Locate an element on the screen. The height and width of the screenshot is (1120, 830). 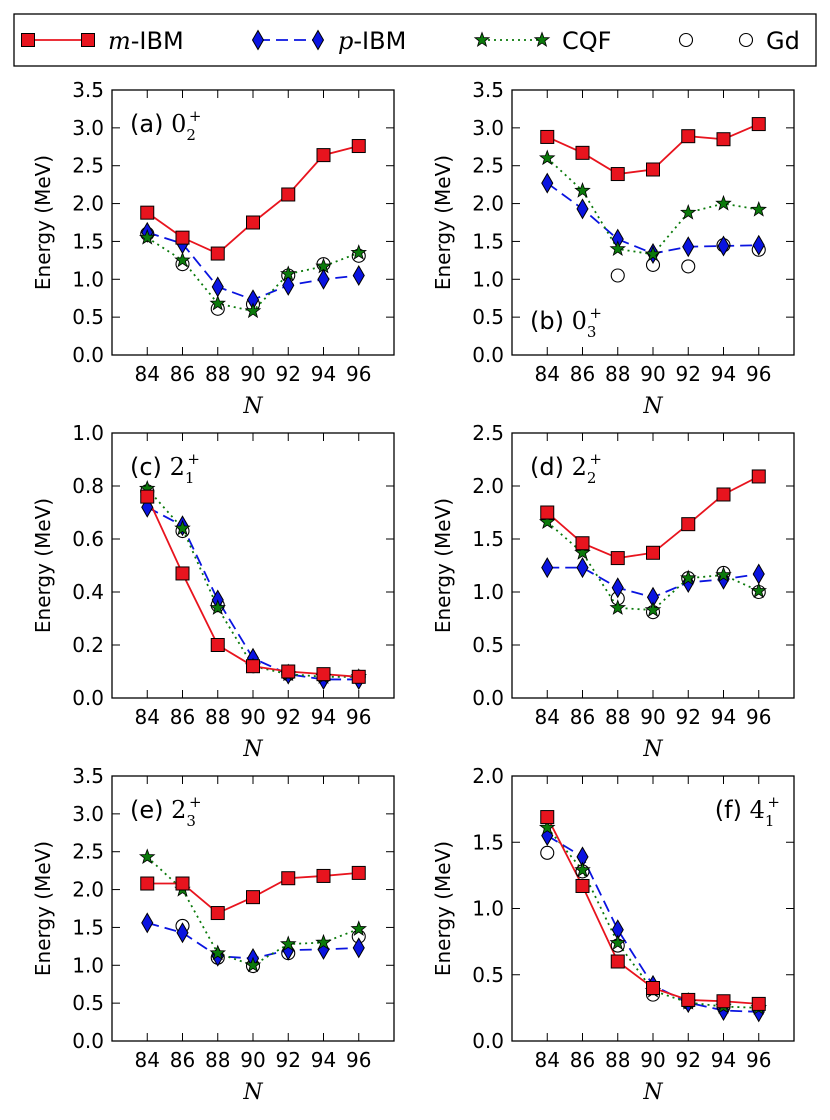
panel-label: (c) 21+ is located at coordinates (165, 468).